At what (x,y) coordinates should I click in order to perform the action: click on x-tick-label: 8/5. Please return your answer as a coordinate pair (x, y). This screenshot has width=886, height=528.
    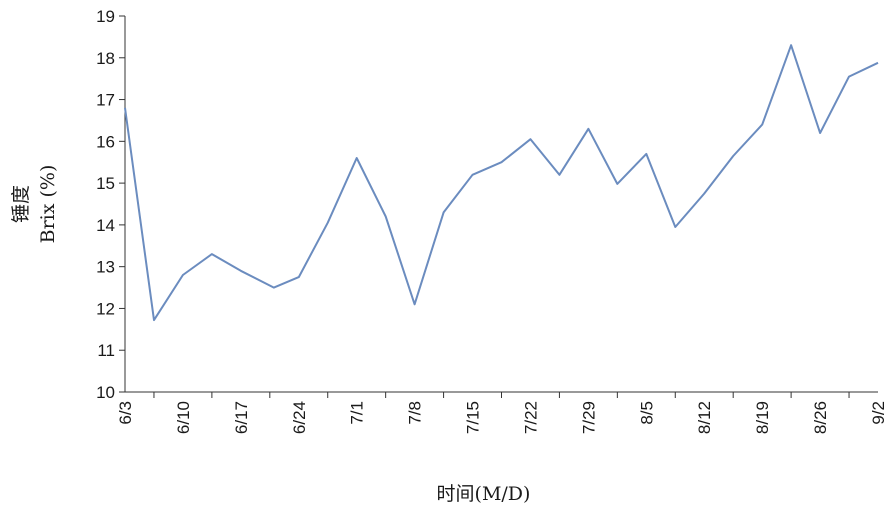
    Looking at the image, I should click on (646, 413).